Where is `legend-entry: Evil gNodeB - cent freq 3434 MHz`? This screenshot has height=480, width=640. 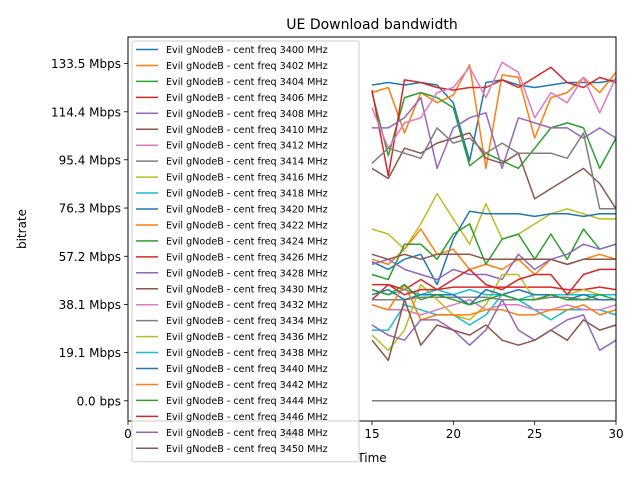 legend-entry: Evil gNodeB - cent freq 3434 MHz is located at coordinates (247, 321).